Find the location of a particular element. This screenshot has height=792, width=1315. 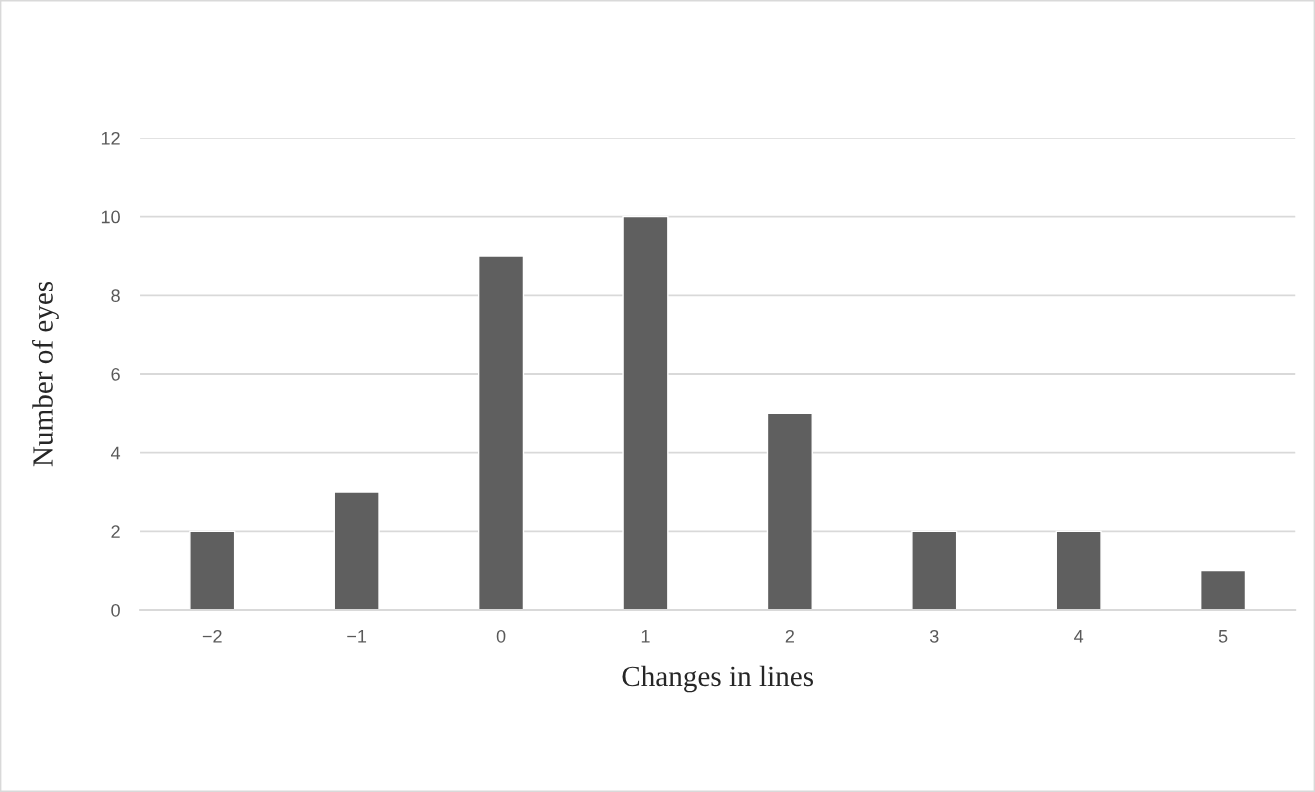

x-tick-label: −2 is located at coordinates (212, 636).